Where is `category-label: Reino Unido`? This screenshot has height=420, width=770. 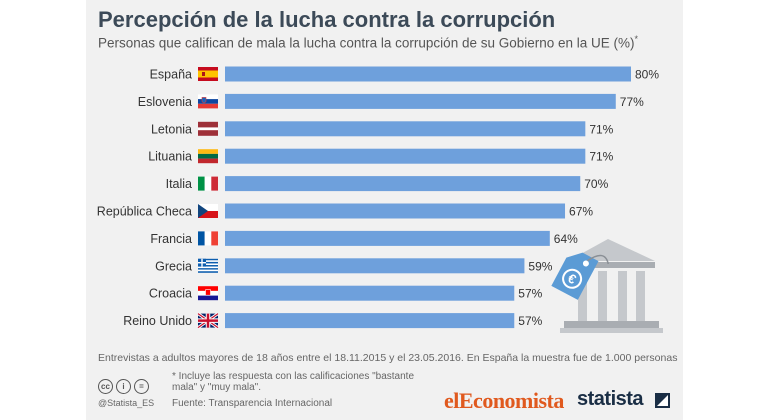
category-label: Reino Unido is located at coordinates (157, 321).